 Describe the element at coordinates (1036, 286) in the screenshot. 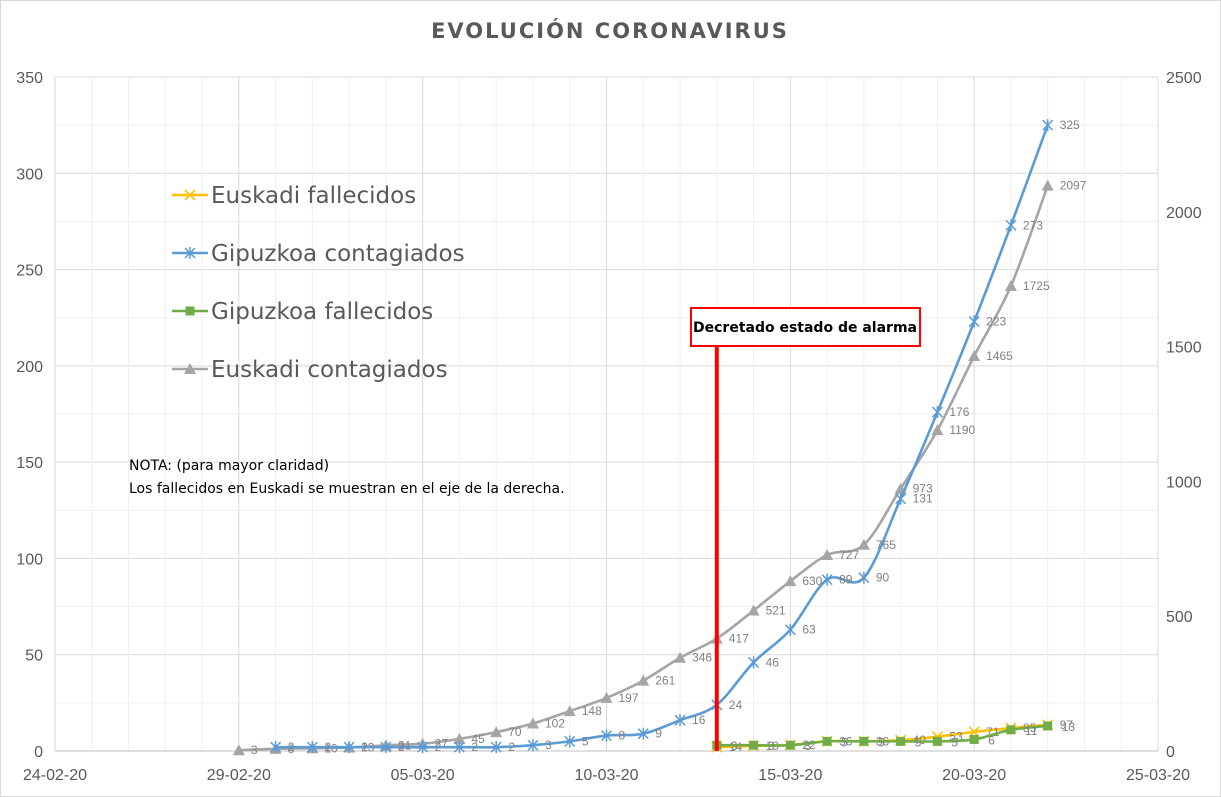

I see `data-label-euskadi-contagiados: 1725` at that location.